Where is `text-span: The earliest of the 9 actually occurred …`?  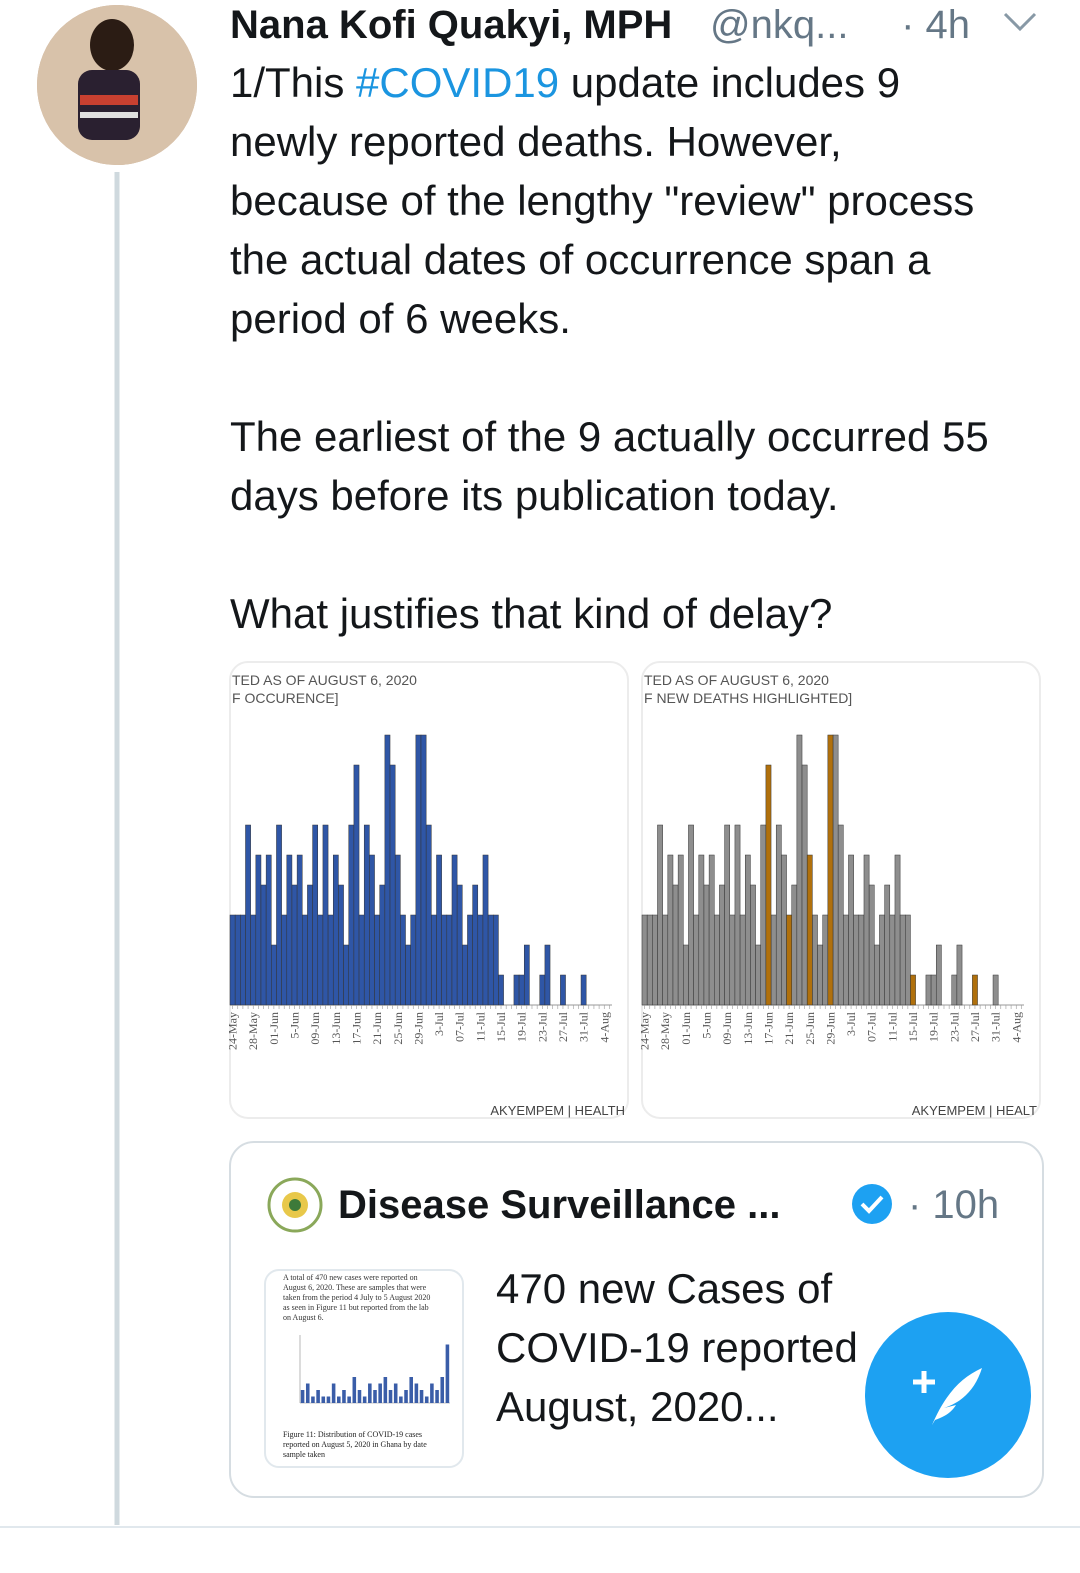
text-span: The earliest of the 9 actually occurred … is located at coordinates (609, 436).